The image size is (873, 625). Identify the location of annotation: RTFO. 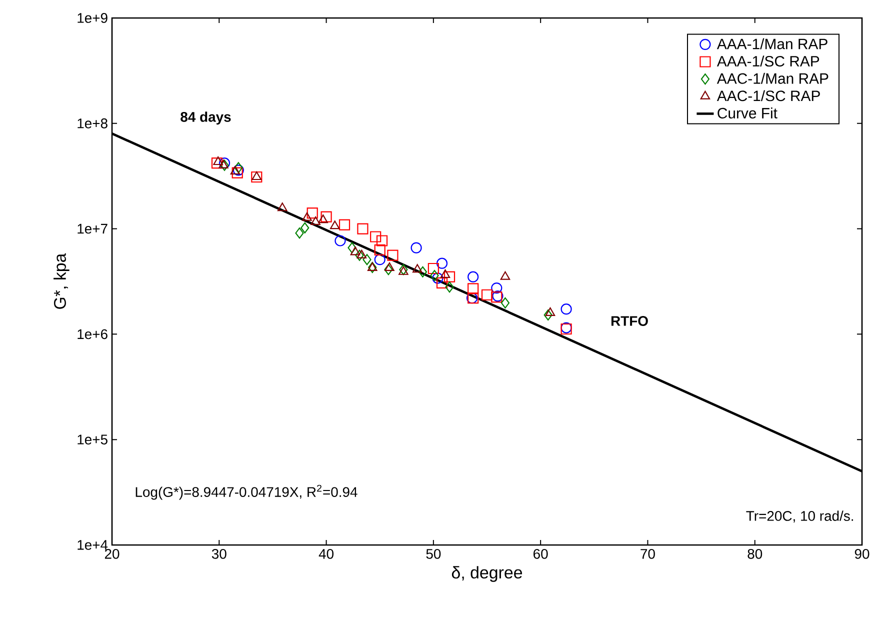
(629, 321).